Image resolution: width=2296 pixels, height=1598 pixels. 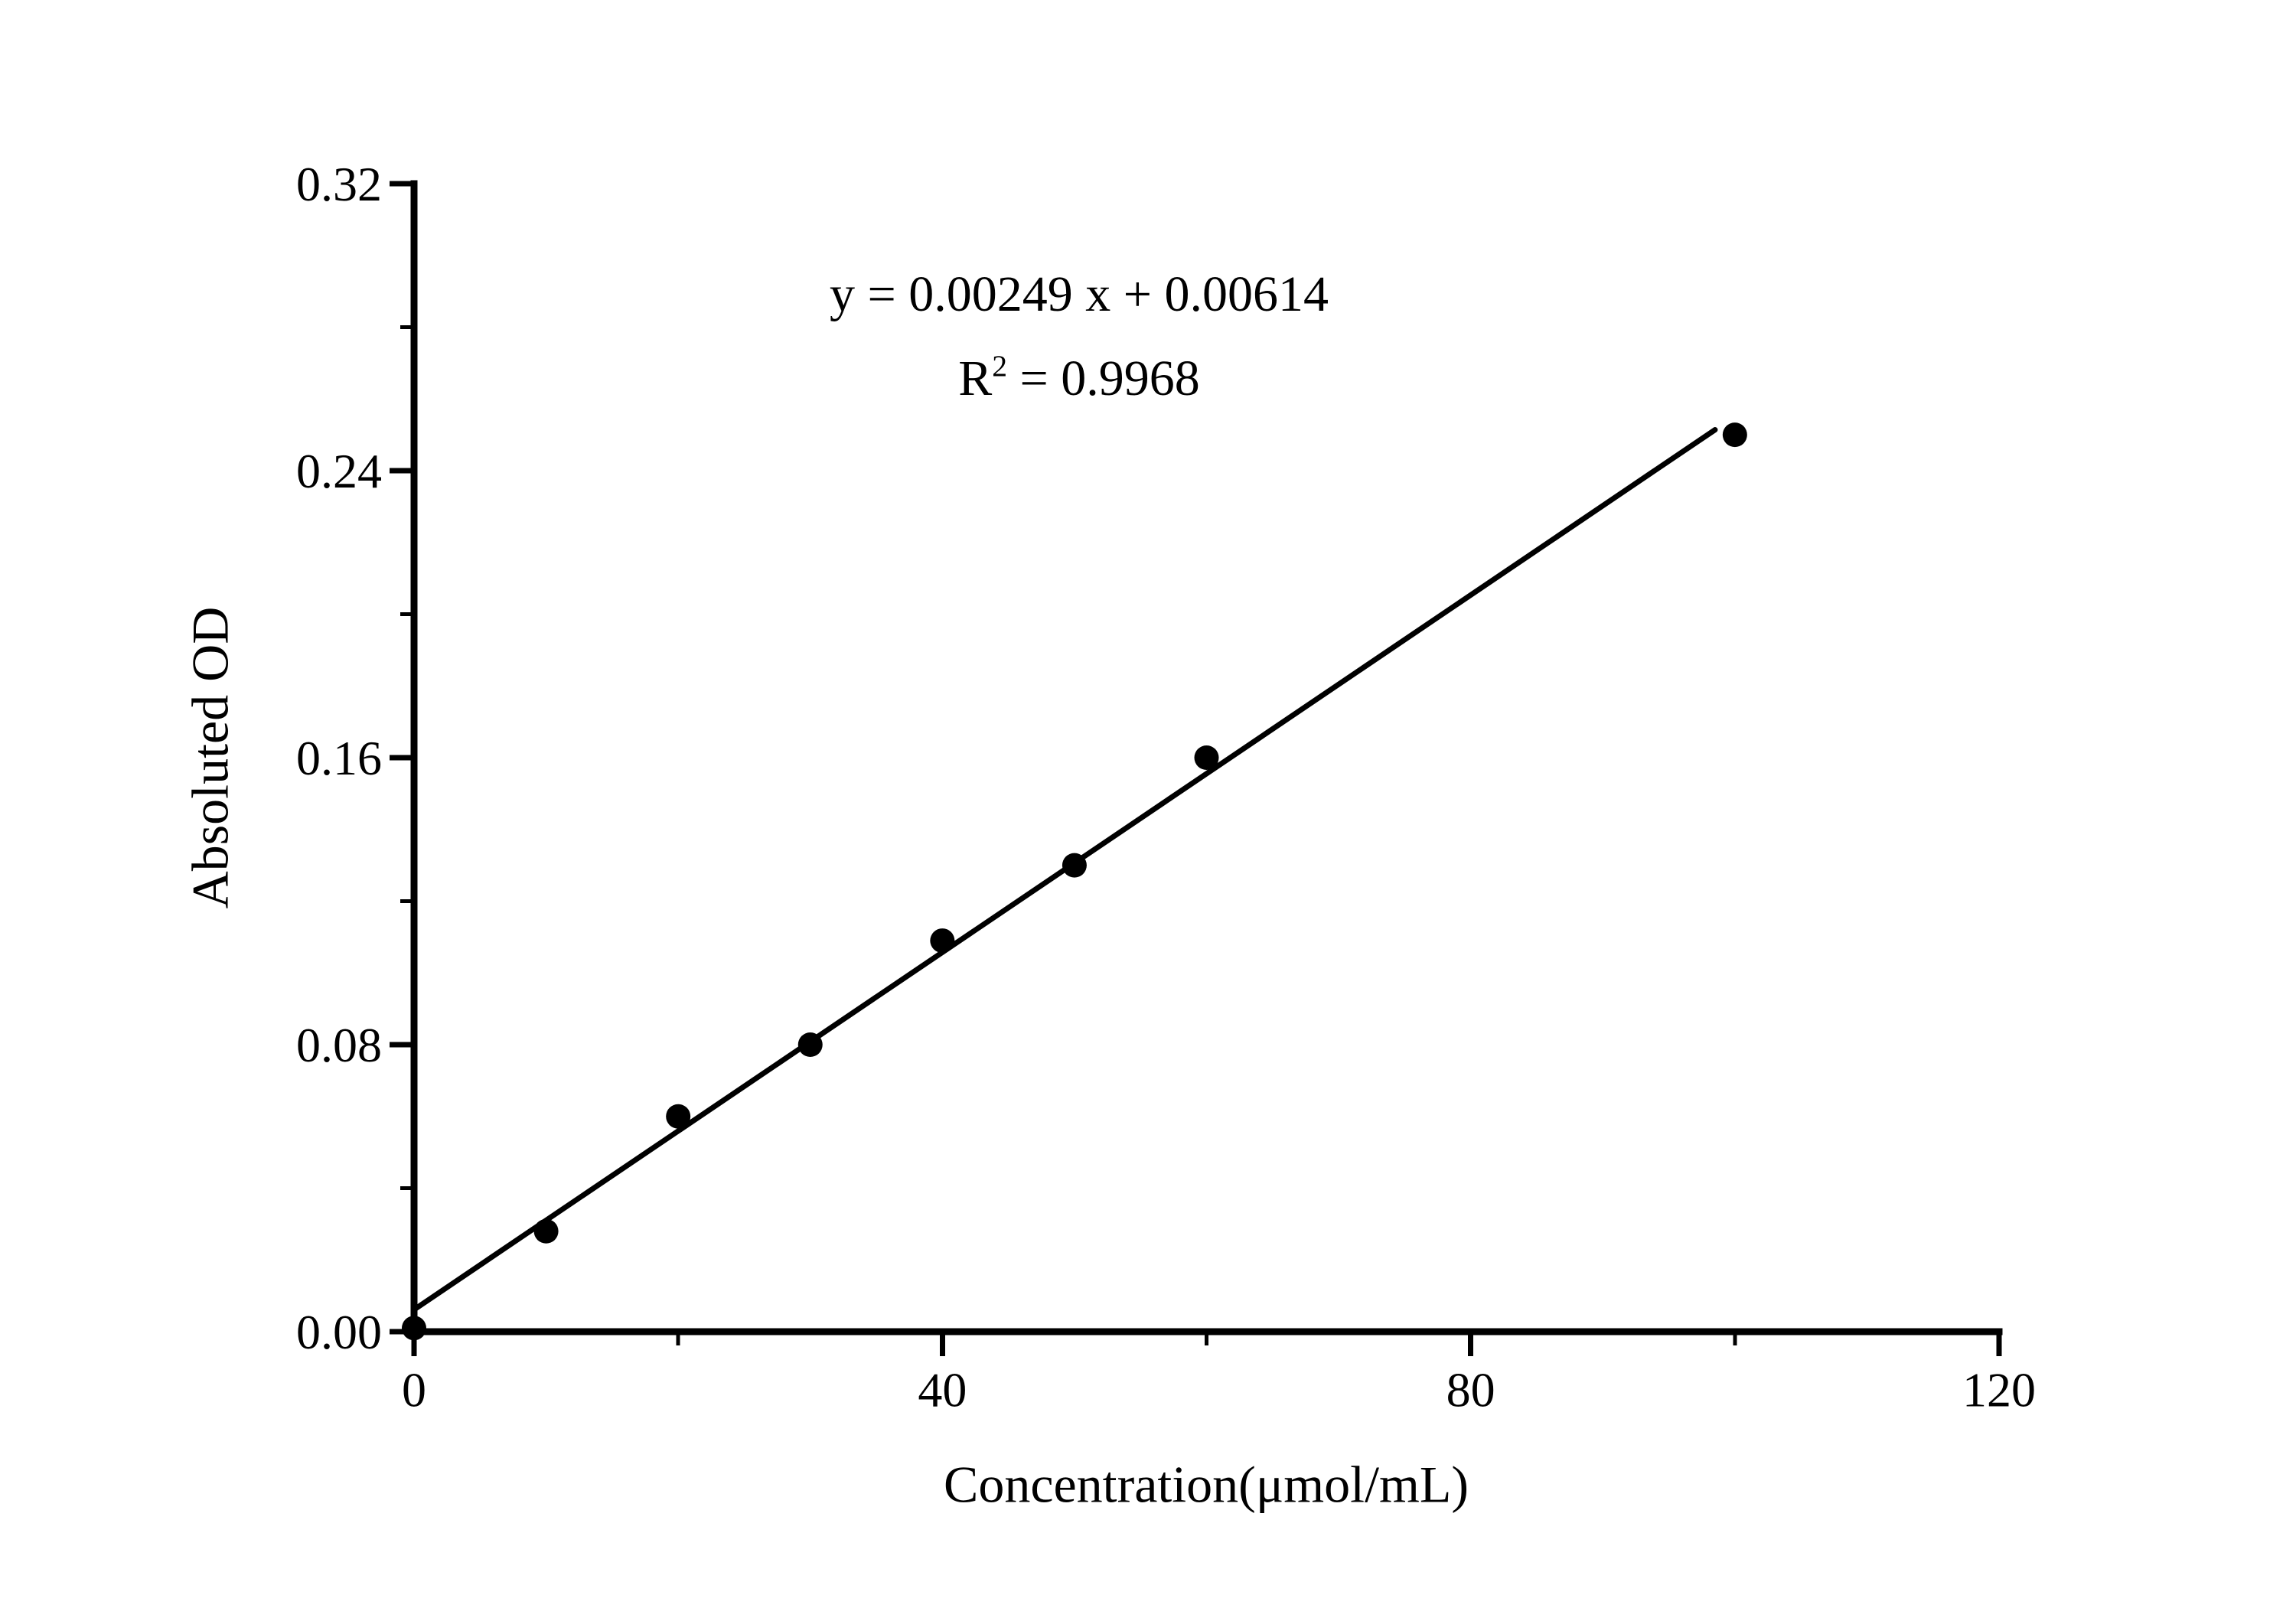 What do you see at coordinates (1079, 294) in the screenshot?
I see `fit-equation-text: y = 0.00249 x + 0.00614` at bounding box center [1079, 294].